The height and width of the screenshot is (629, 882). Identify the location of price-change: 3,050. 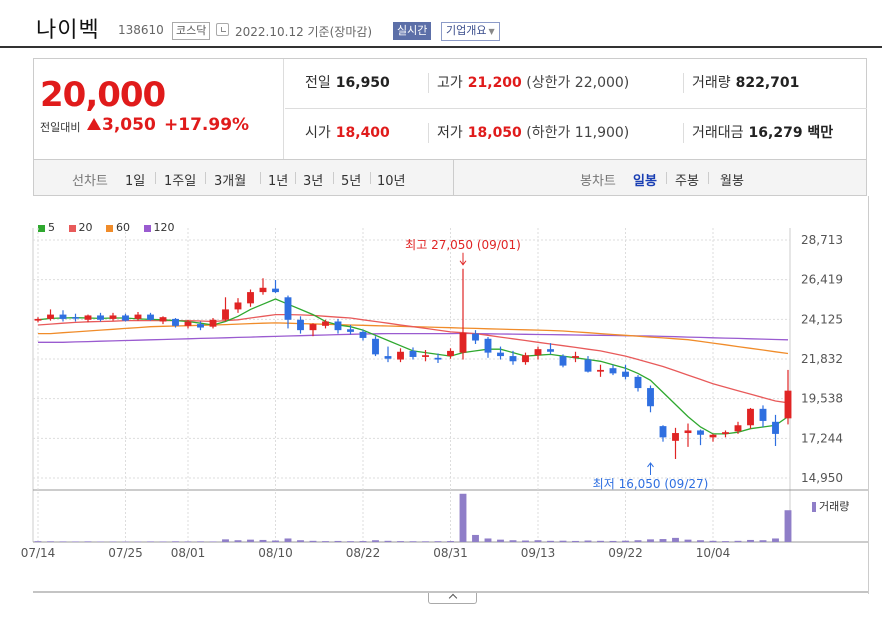
(121, 125).